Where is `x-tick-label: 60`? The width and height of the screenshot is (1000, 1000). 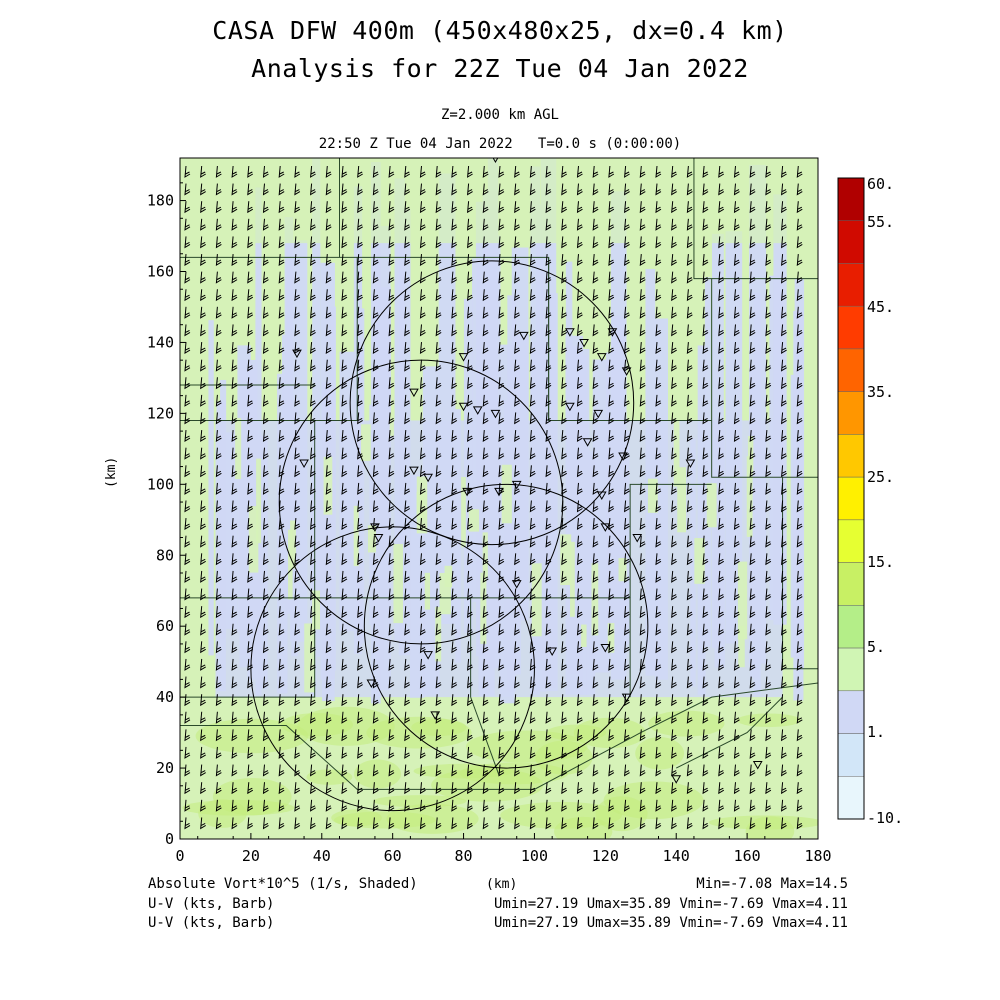
x-tick-label: 60 is located at coordinates (393, 856).